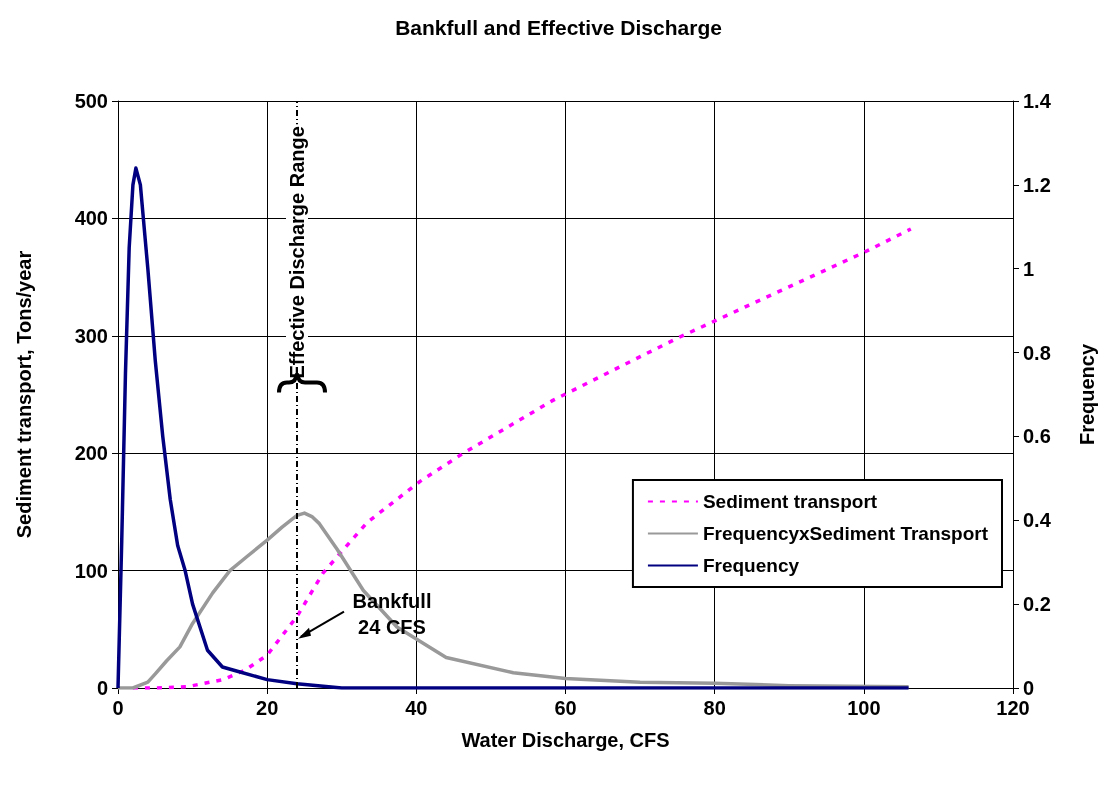 The image size is (1117, 790). What do you see at coordinates (297, 252) in the screenshot?
I see `annotation: Effective Discharge Range` at bounding box center [297, 252].